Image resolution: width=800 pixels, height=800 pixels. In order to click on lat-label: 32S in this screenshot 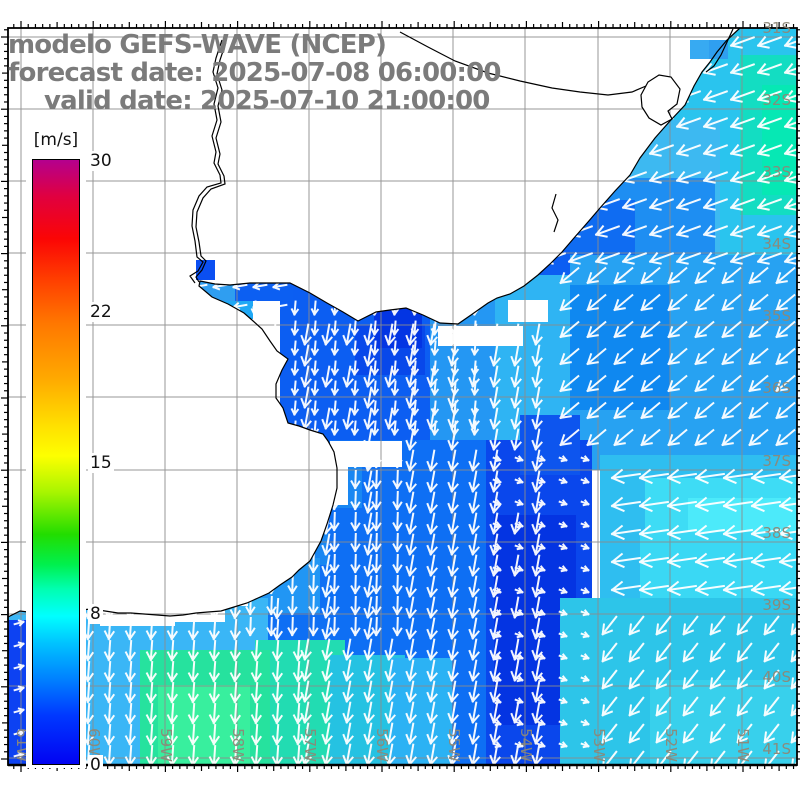, I will do `click(776, 100)`.